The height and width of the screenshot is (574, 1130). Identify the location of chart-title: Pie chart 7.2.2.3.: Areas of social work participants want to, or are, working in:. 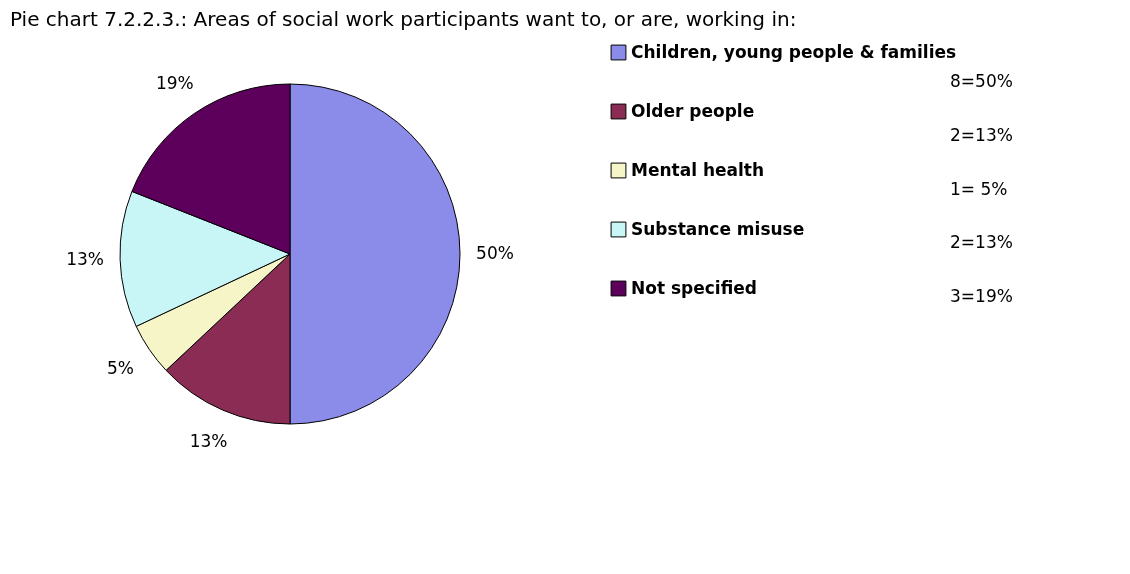
(403, 19).